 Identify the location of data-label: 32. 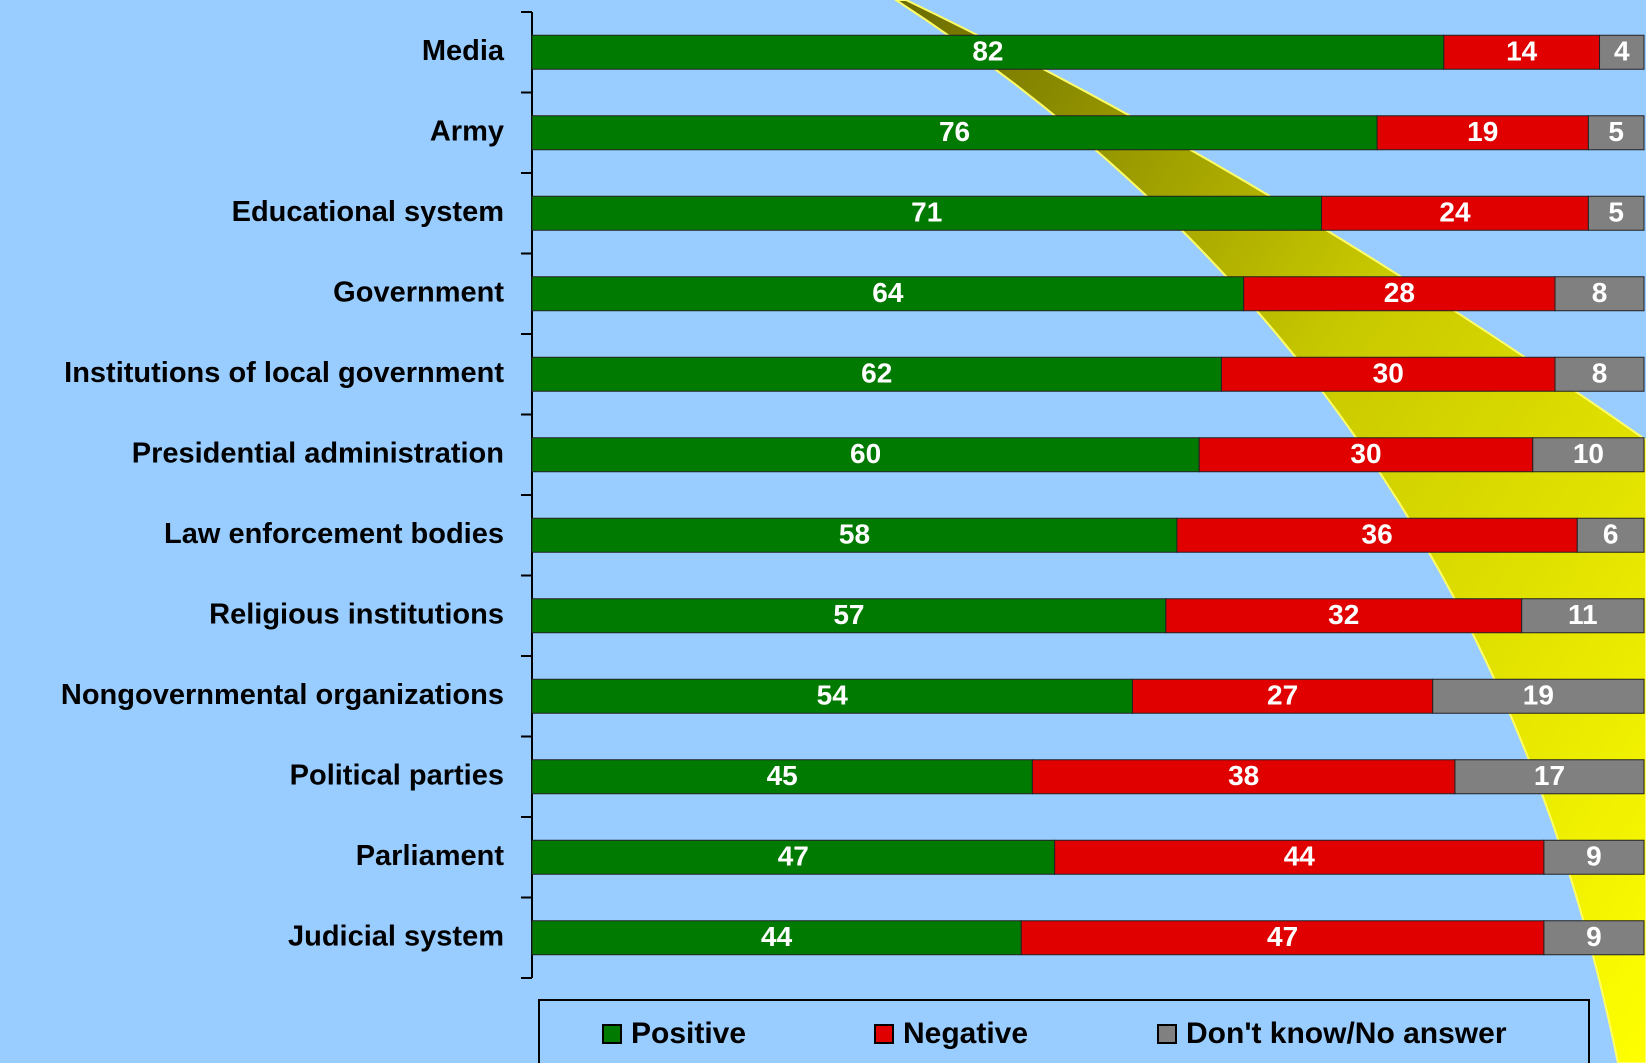
(1343, 614).